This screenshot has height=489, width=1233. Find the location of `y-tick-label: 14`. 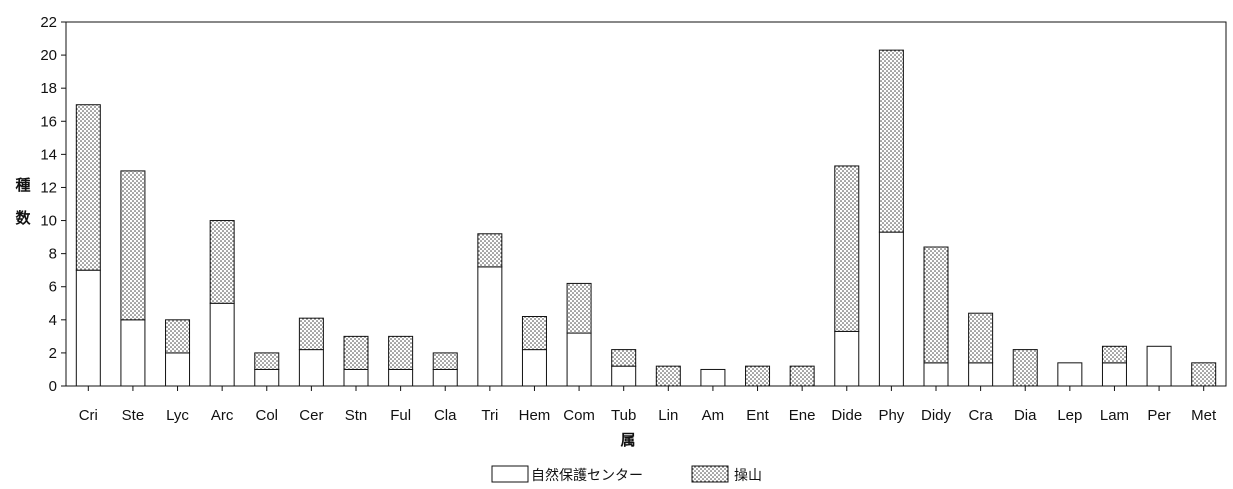

y-tick-label: 14 is located at coordinates (48, 154).